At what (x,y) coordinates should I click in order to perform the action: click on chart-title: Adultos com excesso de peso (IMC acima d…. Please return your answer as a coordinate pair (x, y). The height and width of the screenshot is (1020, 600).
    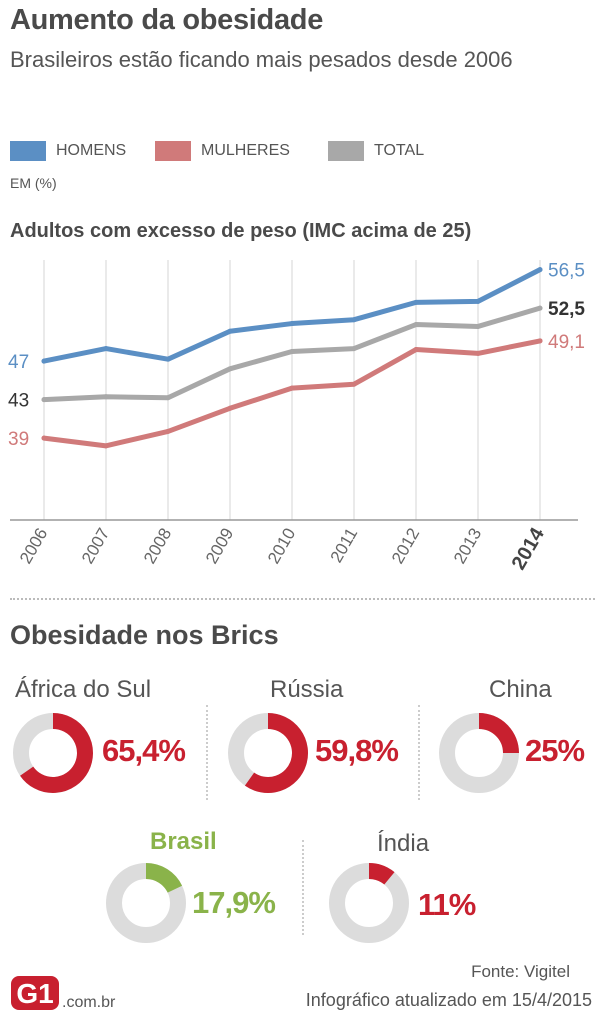
    Looking at the image, I should click on (241, 231).